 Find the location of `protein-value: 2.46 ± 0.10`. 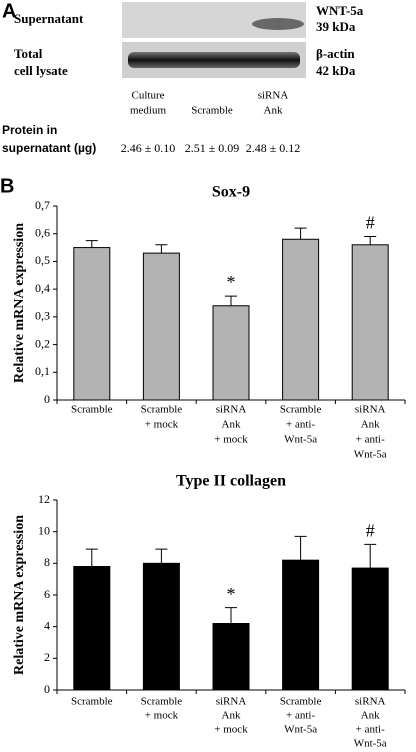

protein-value: 2.46 ± 0.10 is located at coordinates (148, 148).